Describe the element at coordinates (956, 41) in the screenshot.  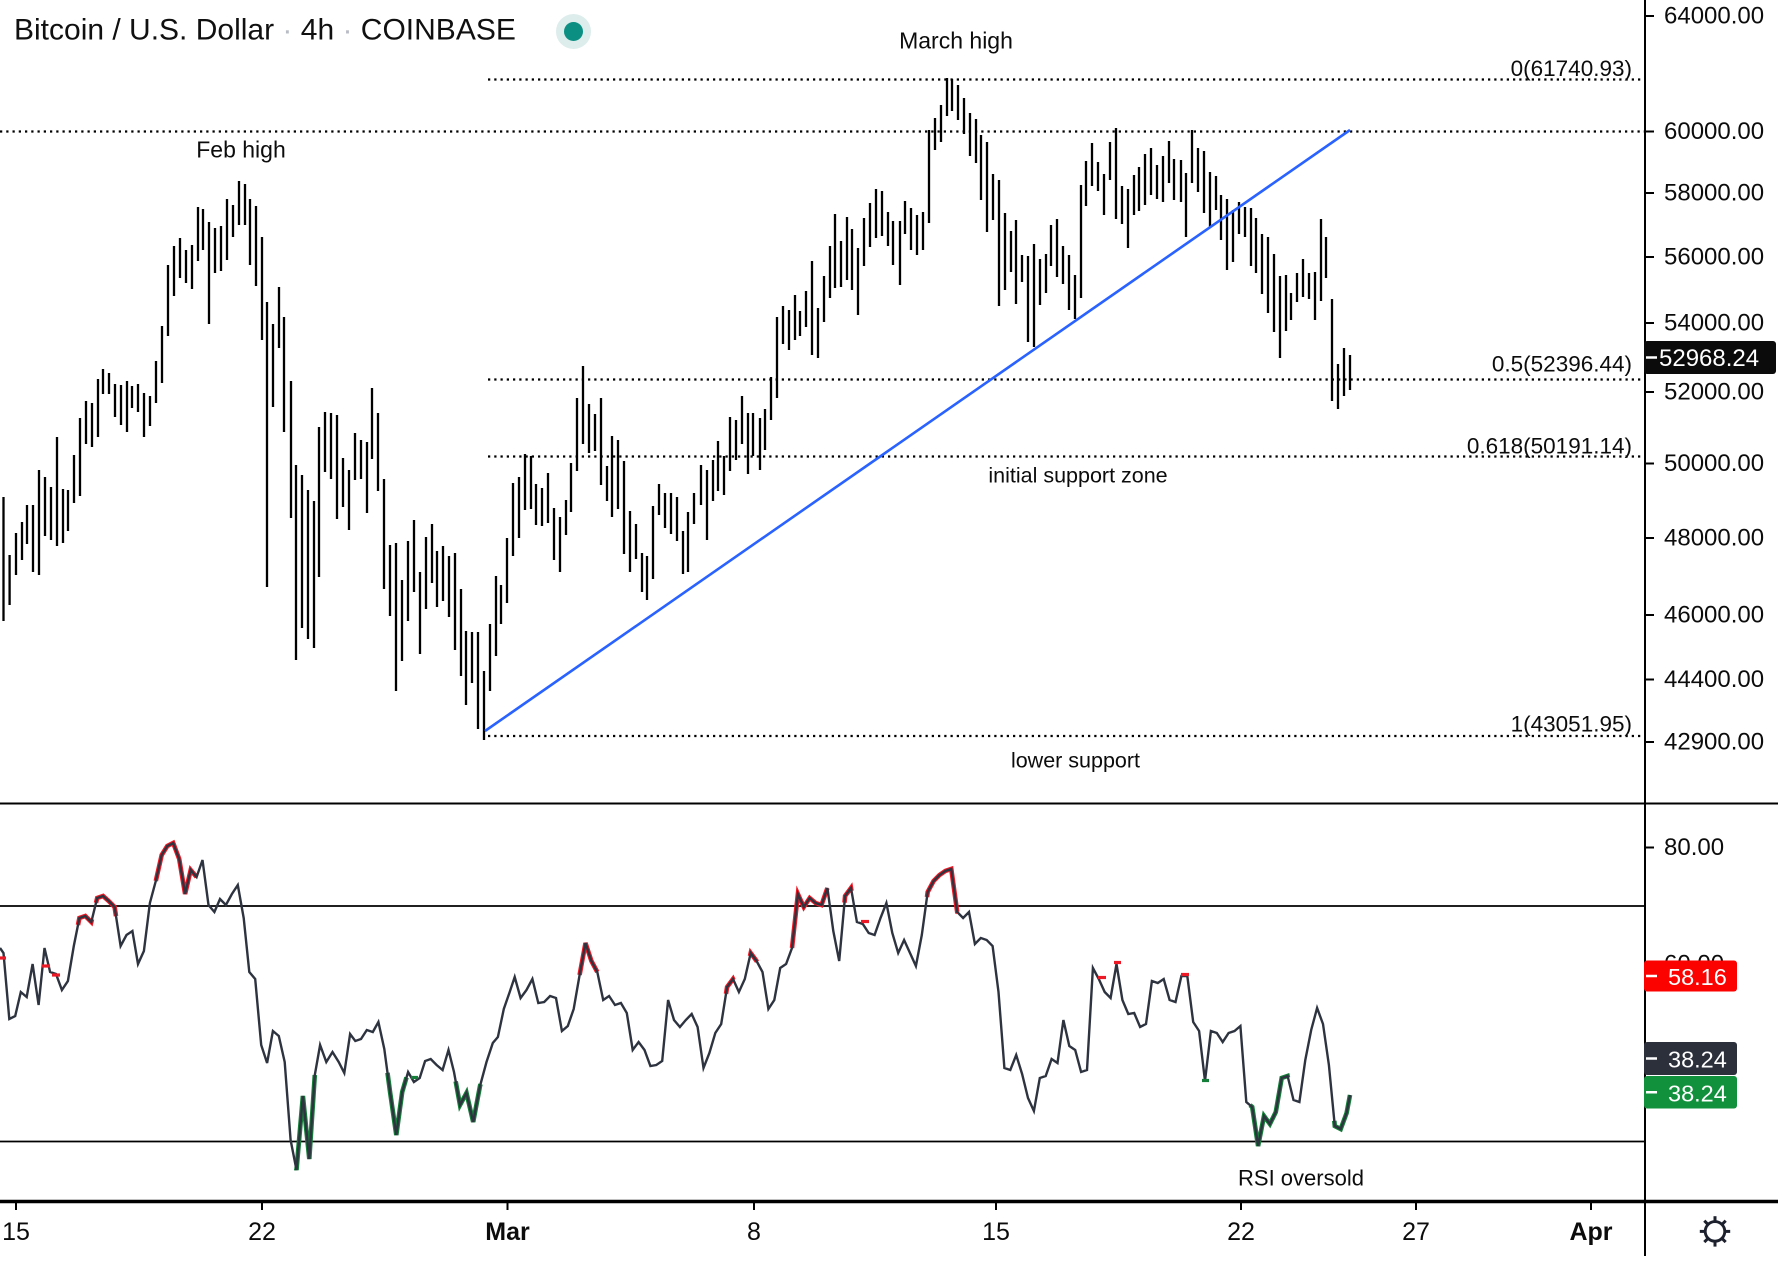
I see `svg-text: March high` at that location.